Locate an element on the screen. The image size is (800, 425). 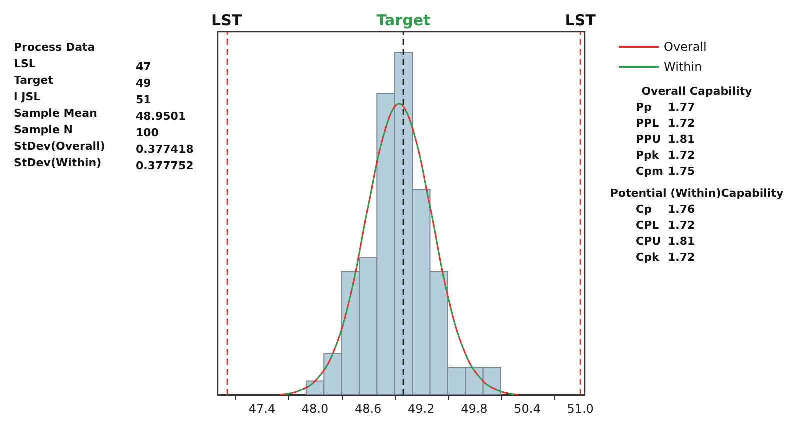
text: CPU 1.81 is located at coordinates (666, 241).